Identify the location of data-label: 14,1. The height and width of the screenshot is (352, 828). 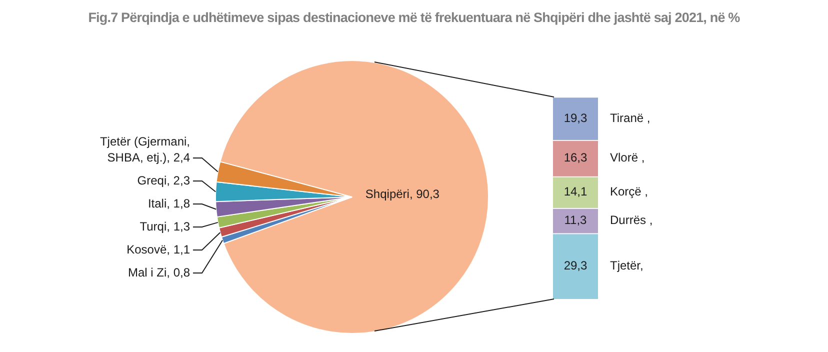
(576, 191).